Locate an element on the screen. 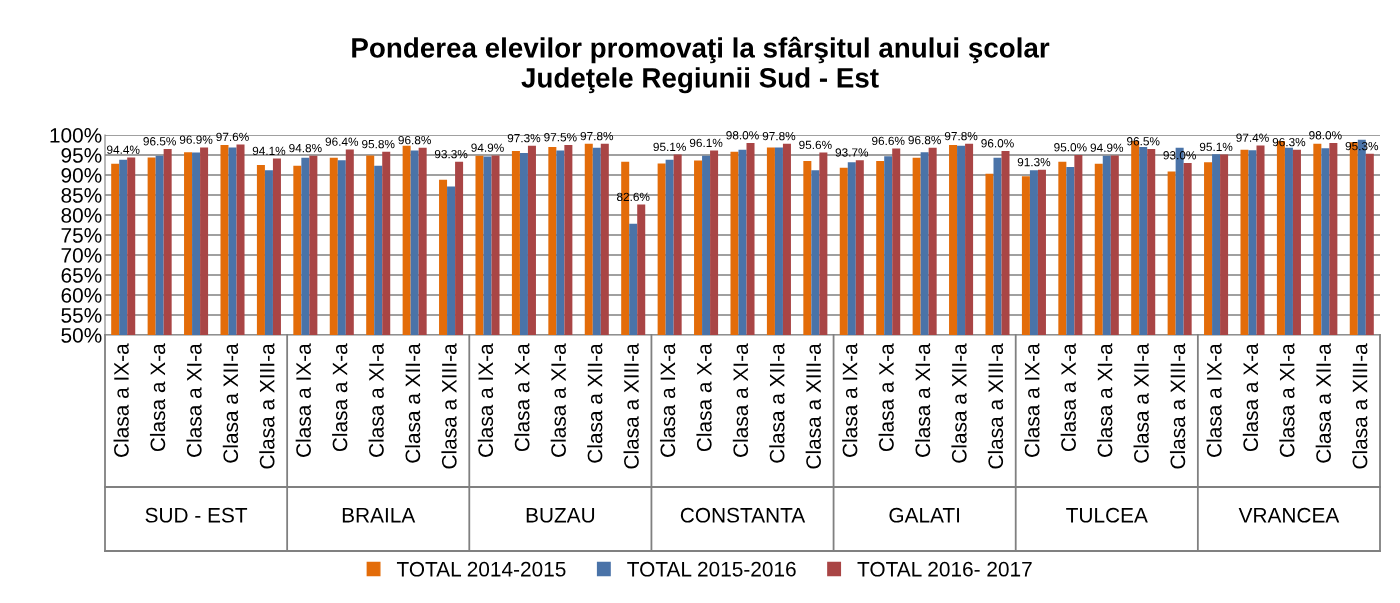  data-label: 96.1% is located at coordinates (706, 143).